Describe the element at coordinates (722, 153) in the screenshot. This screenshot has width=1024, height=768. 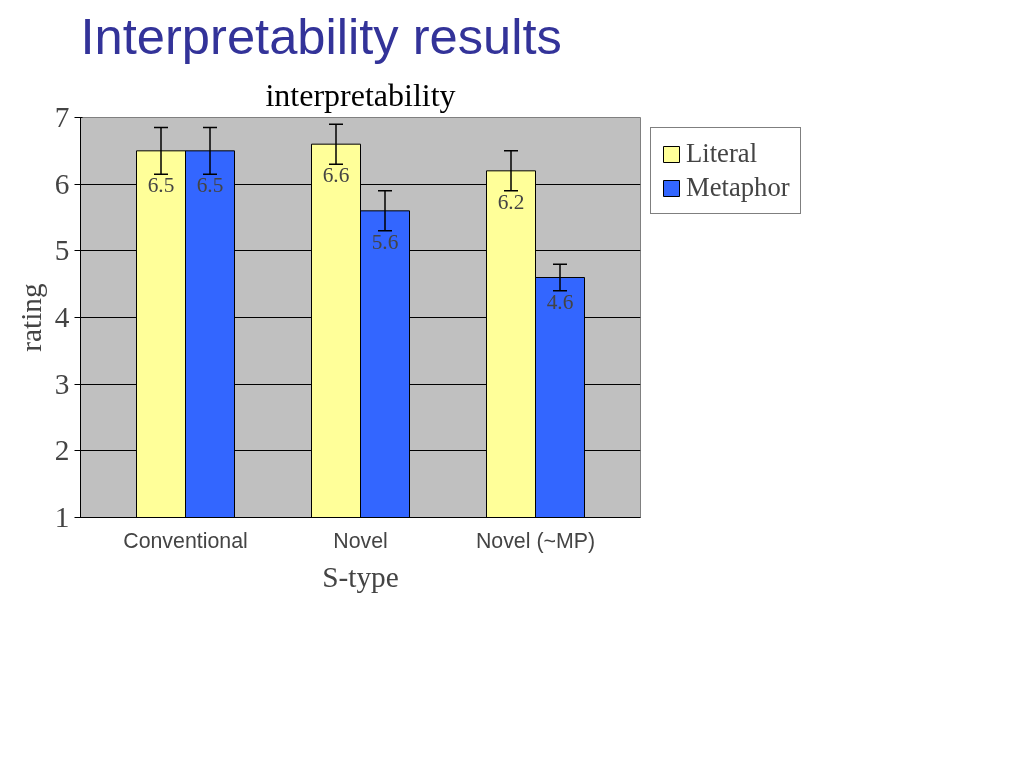
I see `legend-label: Literal` at that location.